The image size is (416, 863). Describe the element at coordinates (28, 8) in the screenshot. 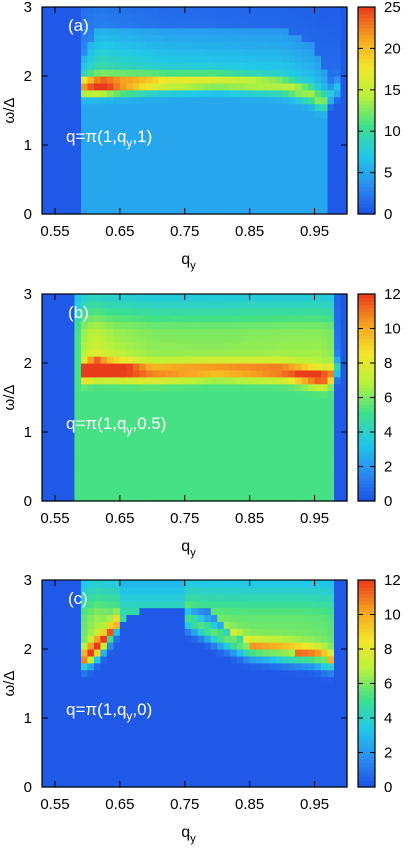

I see `y-tick-label: 3` at that location.